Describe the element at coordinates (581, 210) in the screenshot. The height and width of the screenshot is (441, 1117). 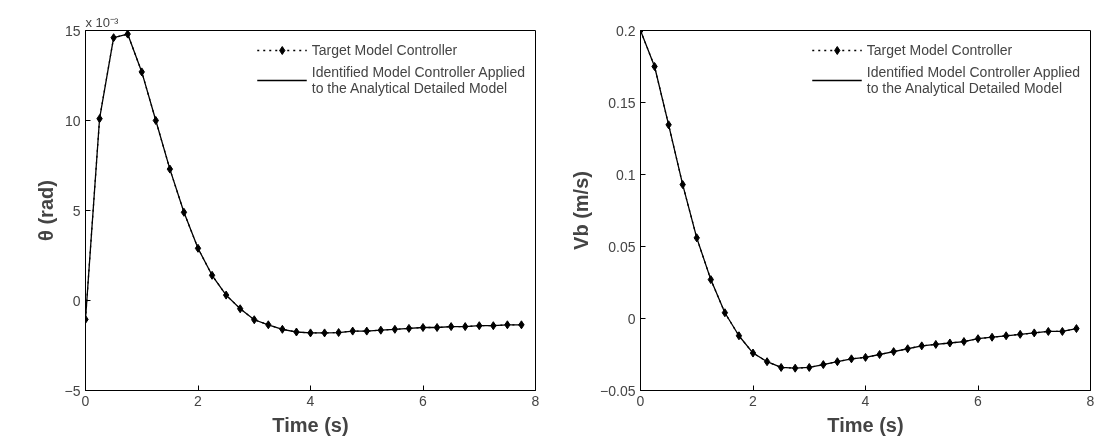
I see `y-axis-title: Vb (m/s)` at that location.